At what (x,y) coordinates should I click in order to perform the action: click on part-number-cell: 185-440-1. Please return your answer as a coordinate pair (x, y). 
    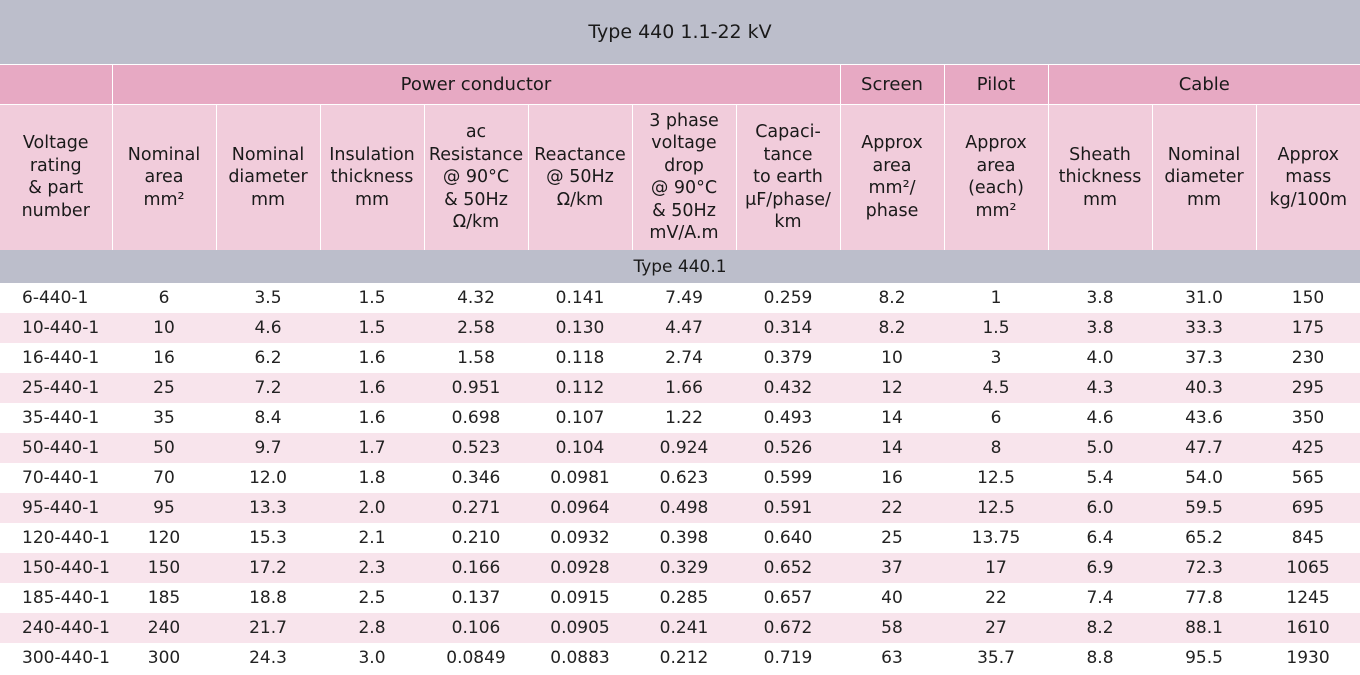
    Looking at the image, I should click on (56, 598).